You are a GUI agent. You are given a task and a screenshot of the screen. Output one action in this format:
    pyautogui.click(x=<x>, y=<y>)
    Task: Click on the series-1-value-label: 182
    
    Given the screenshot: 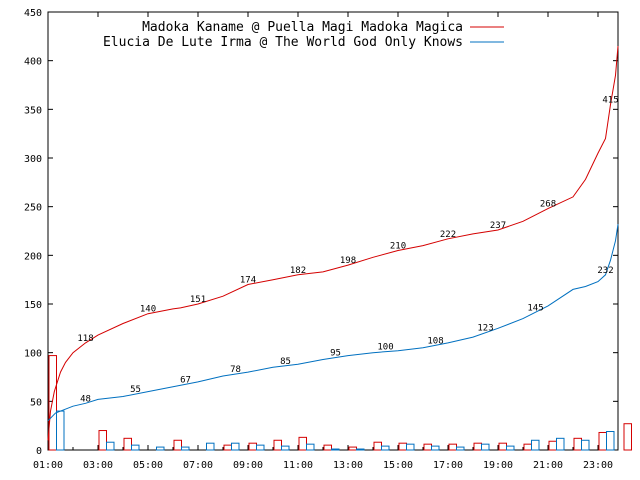 What is the action you would take?
    pyautogui.click(x=298, y=271)
    